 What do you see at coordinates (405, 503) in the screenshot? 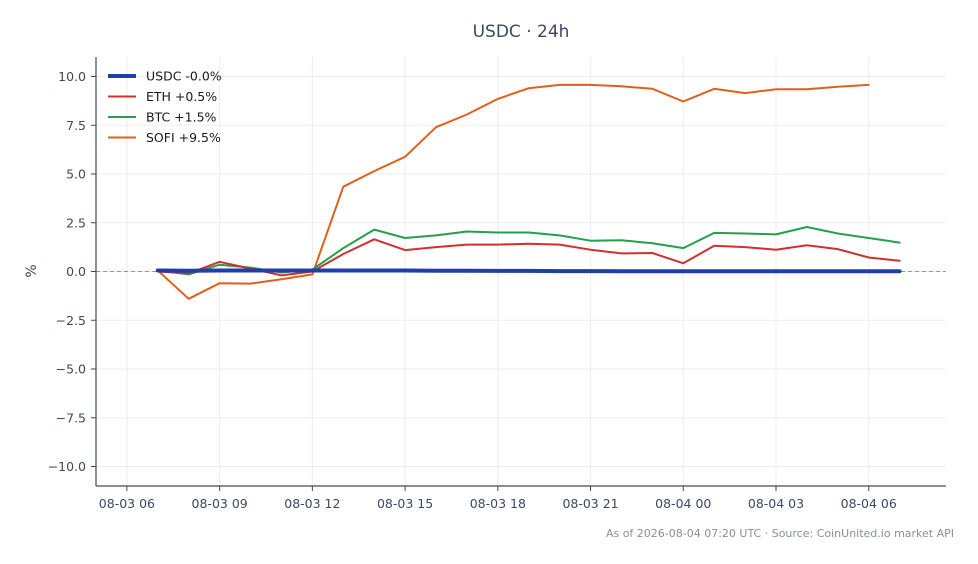
I see `x-tick-label-3: 08-03 15` at bounding box center [405, 503].